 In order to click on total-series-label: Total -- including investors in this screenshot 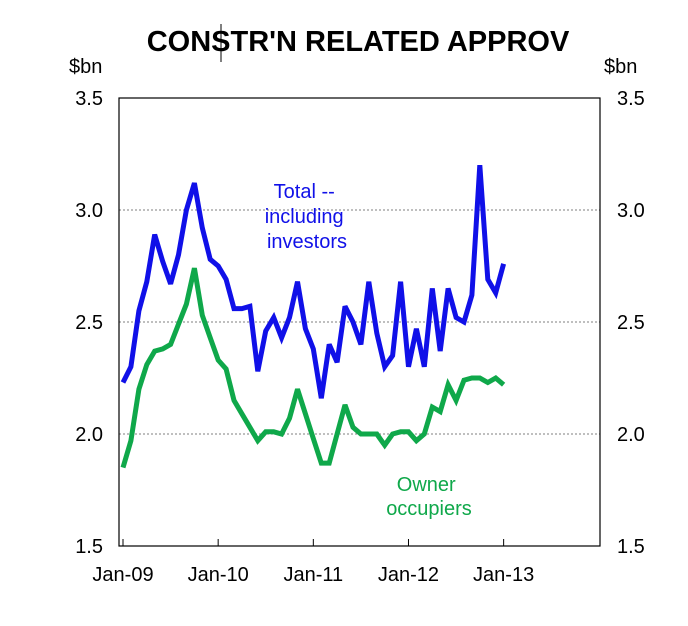, I will do `click(307, 217)`.